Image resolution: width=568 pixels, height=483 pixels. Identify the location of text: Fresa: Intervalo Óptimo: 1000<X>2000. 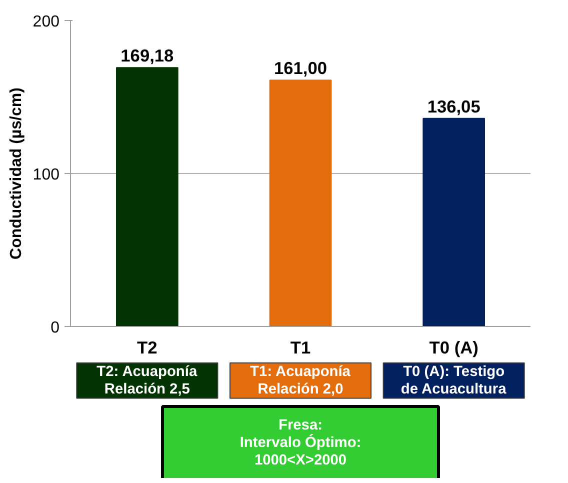
(301, 443).